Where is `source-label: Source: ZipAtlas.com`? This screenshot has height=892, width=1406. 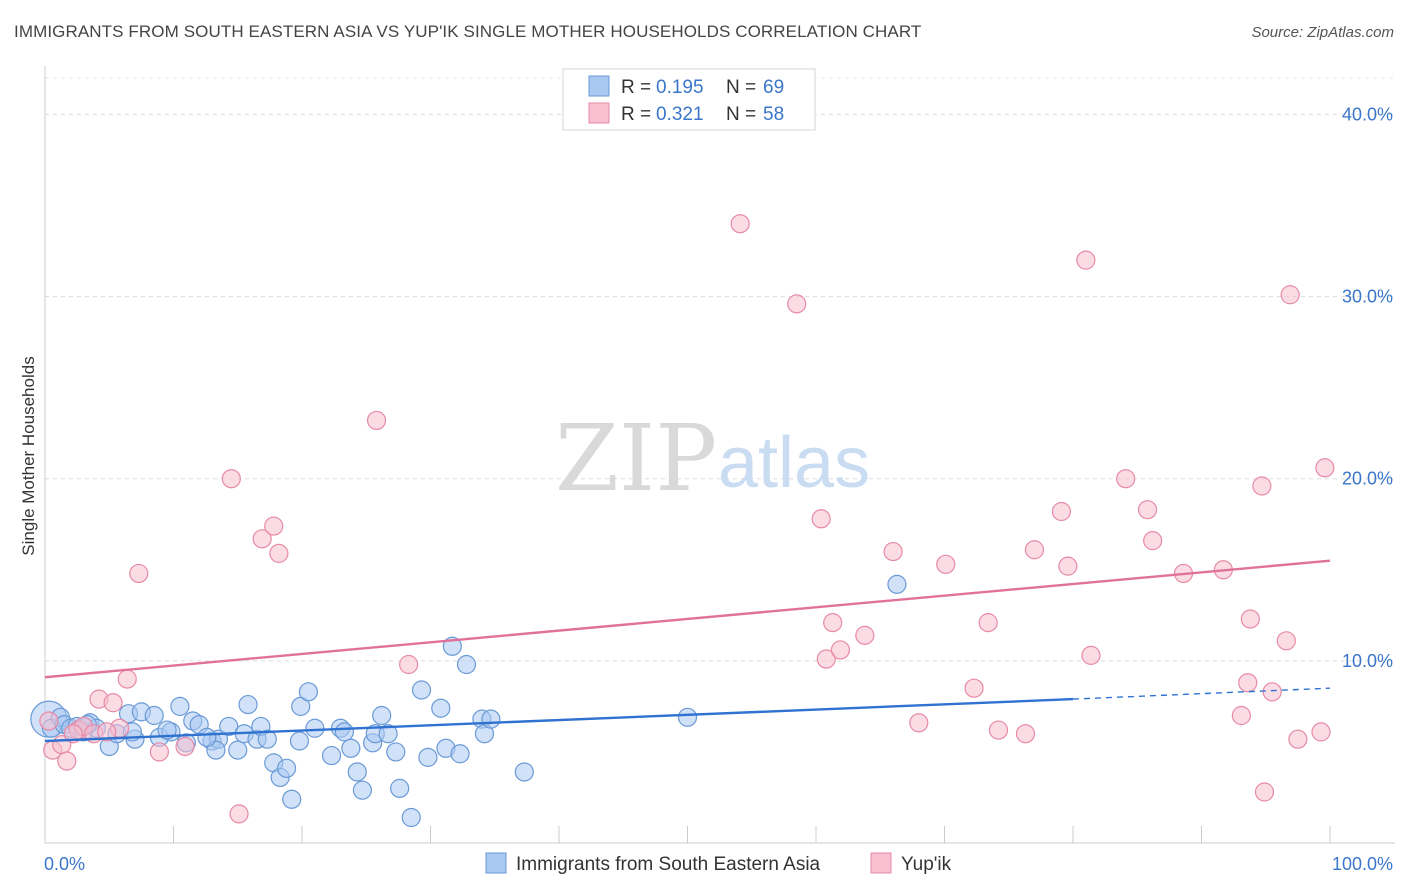
source-label: Source: ZipAtlas.com is located at coordinates (1322, 32).